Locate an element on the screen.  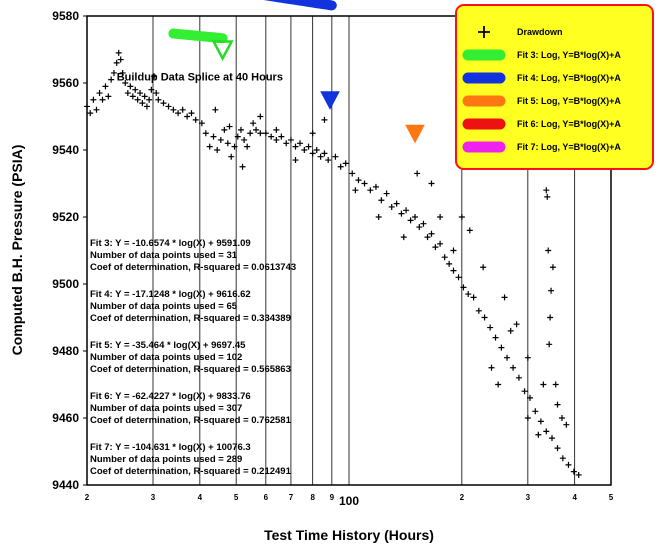
fit-points-used: Number of data points used = 102 is located at coordinates (166, 357).